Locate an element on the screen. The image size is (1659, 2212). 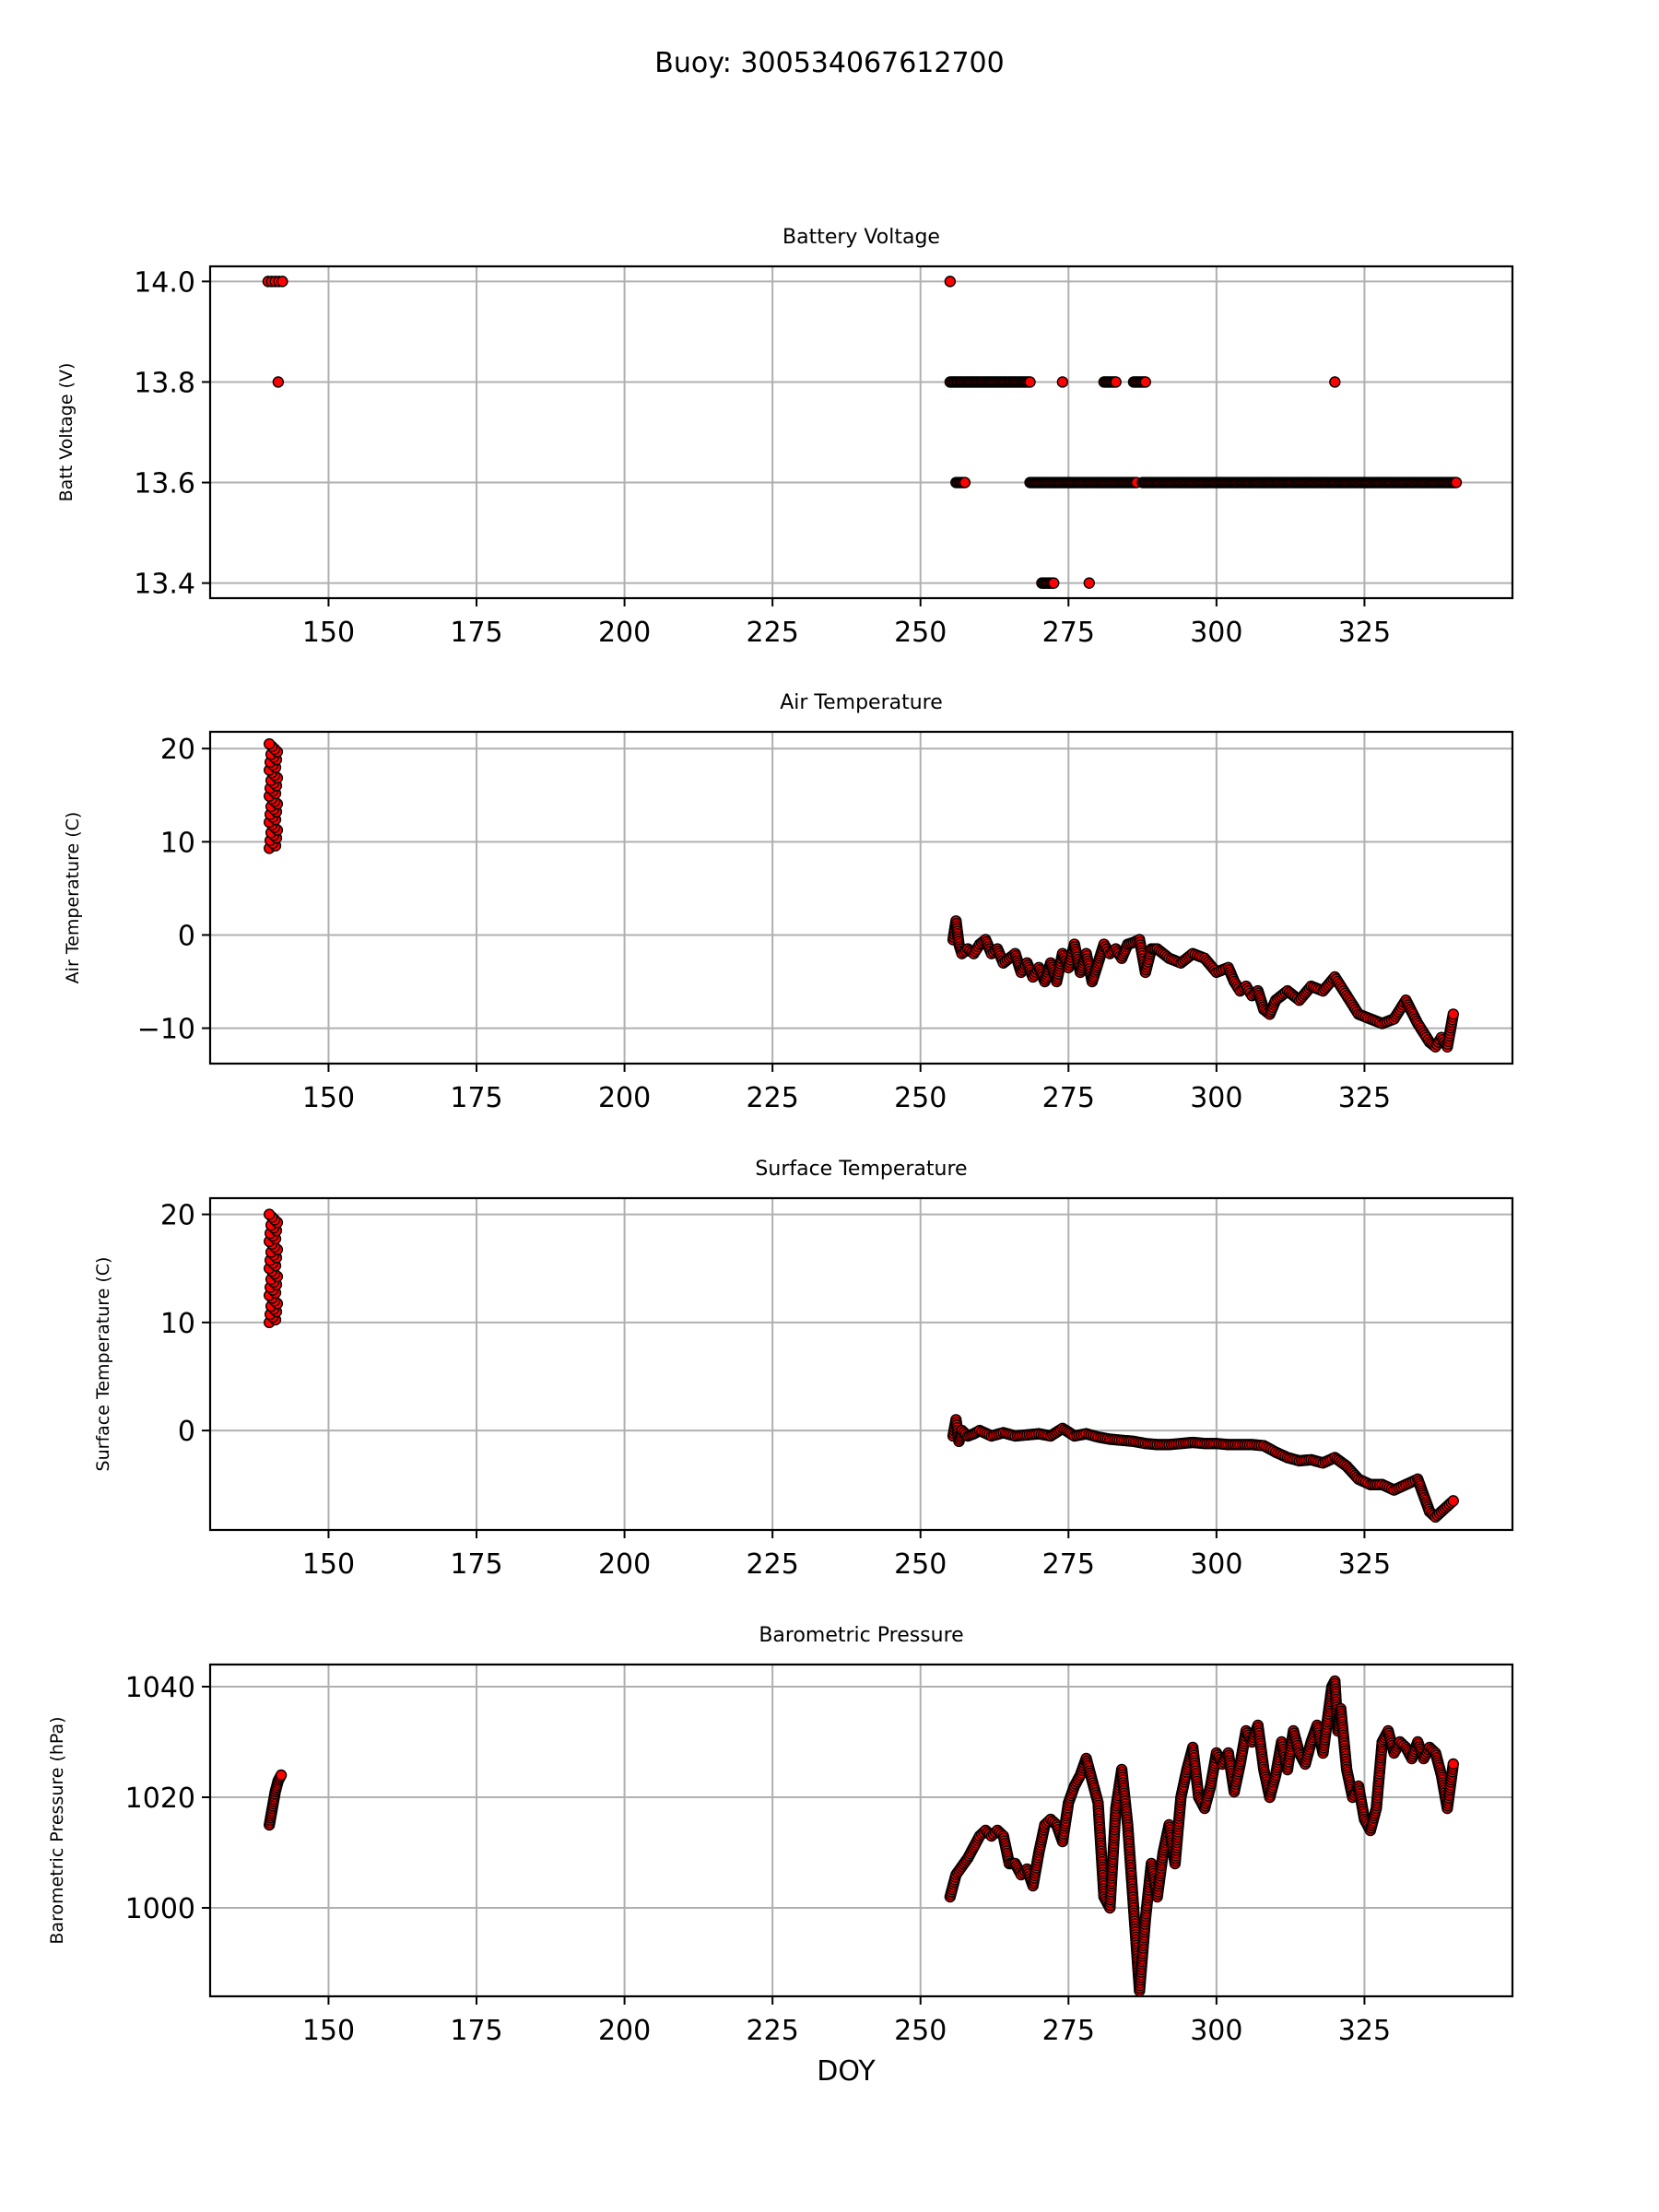
subplot-title: Surface Temperature is located at coordinates (861, 1169).